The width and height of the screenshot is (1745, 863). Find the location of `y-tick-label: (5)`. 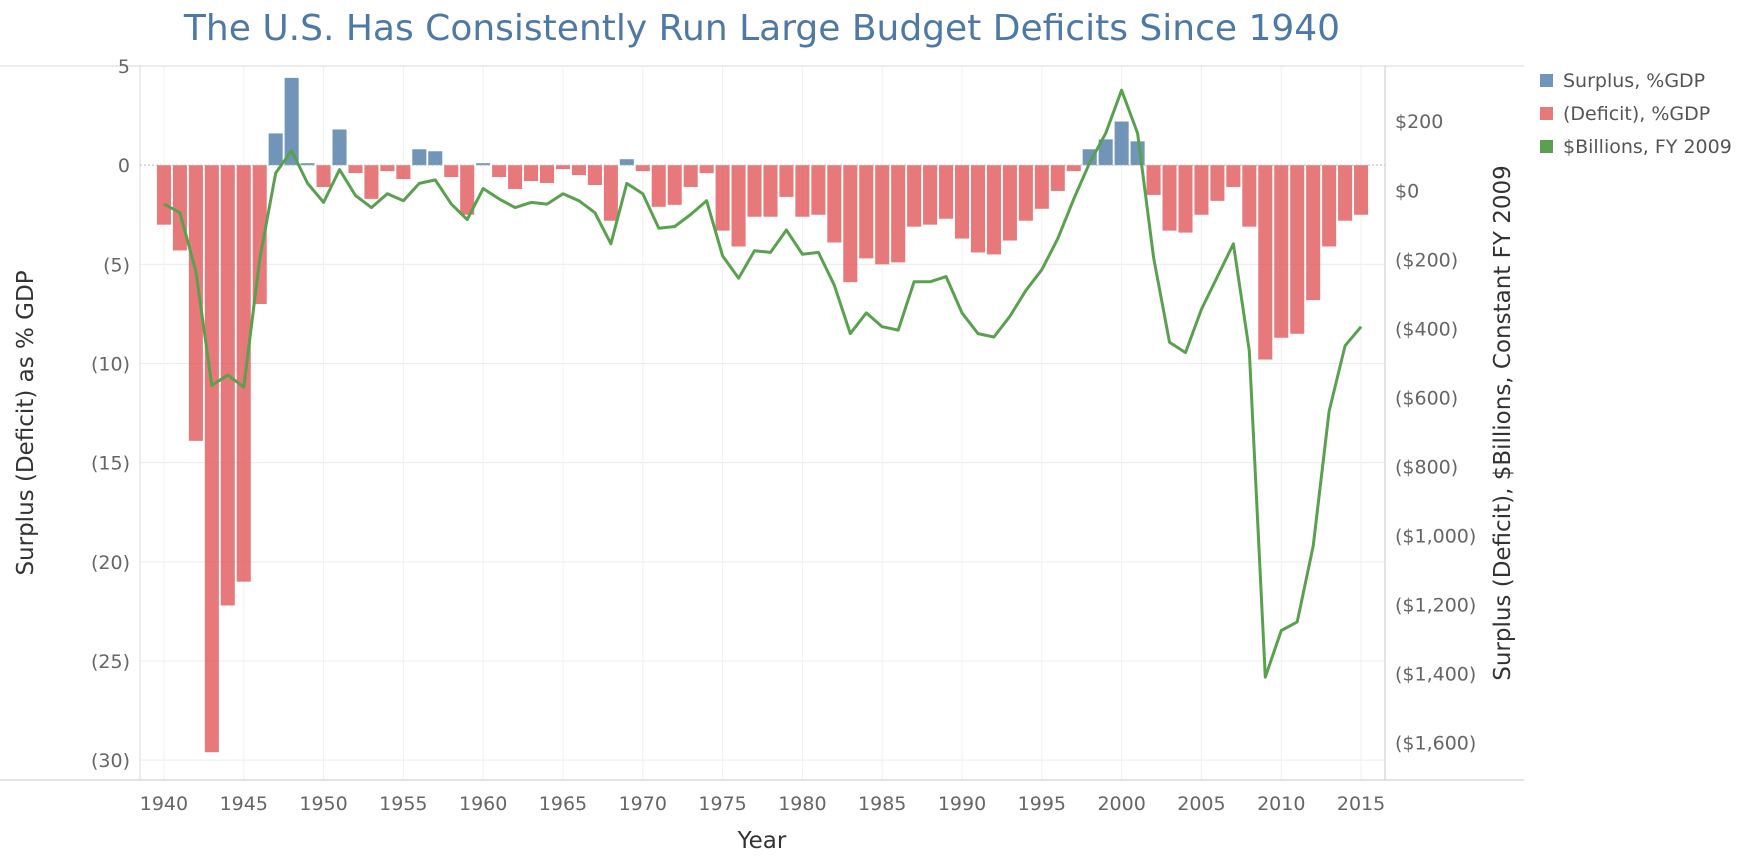

y-tick-label: (5) is located at coordinates (116, 265).